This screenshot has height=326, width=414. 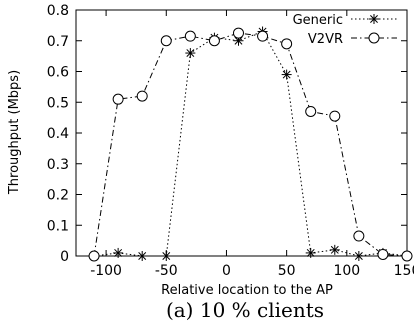 What do you see at coordinates (58, 11) in the screenshot?
I see `y-tick-label: 0.8` at bounding box center [58, 11].